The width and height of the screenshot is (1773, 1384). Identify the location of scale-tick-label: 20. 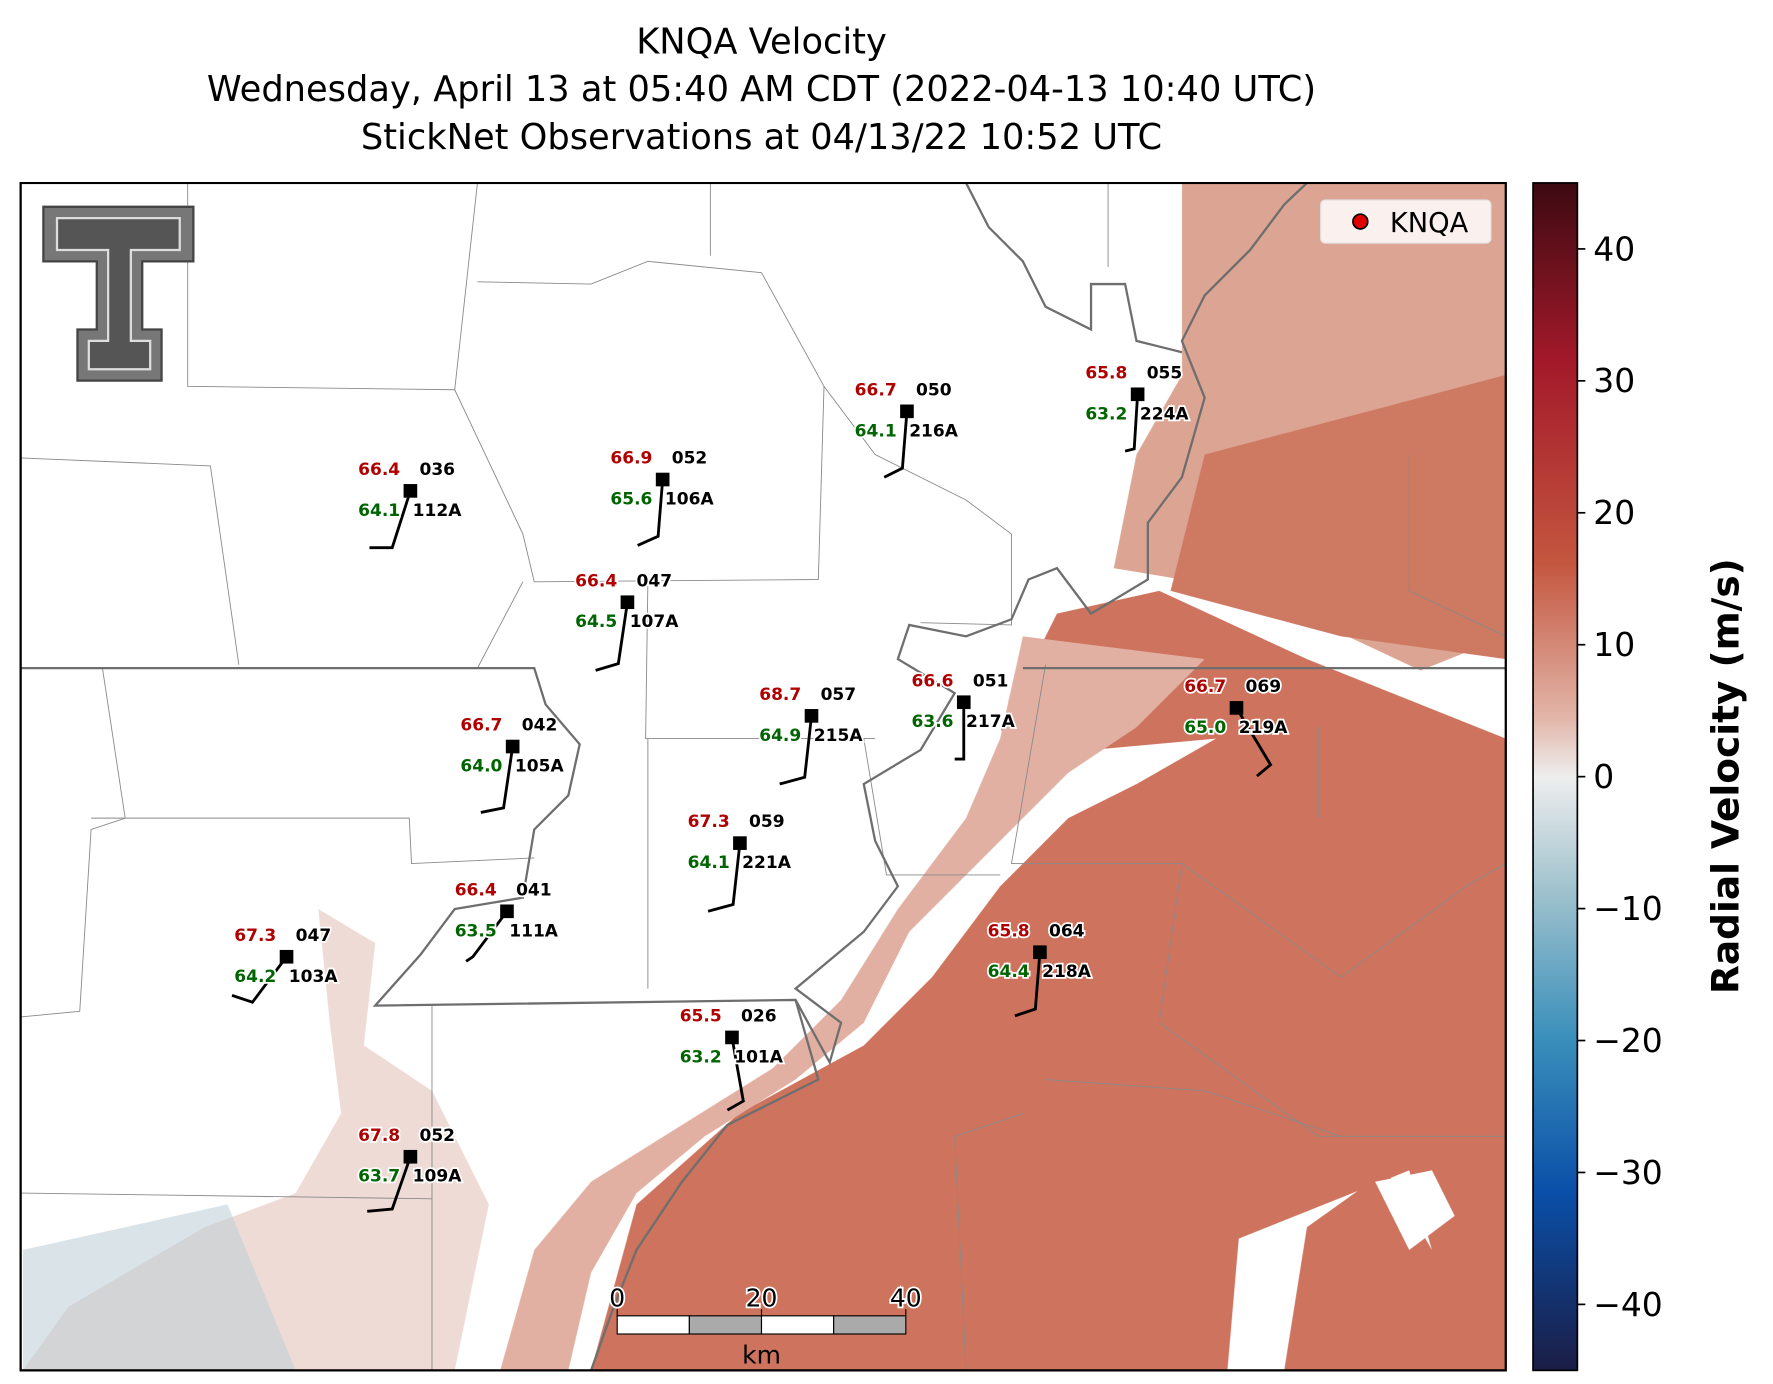
(762, 1298).